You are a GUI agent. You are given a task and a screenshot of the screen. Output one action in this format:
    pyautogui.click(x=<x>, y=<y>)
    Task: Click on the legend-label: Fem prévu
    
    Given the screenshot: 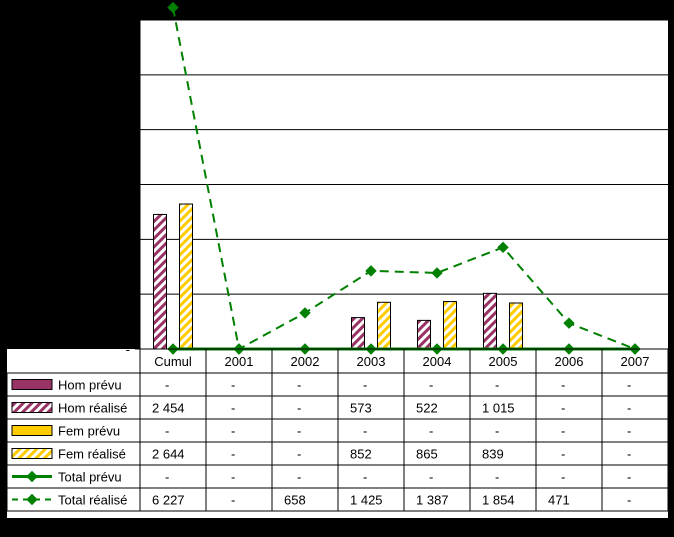 What is the action you would take?
    pyautogui.click(x=89, y=431)
    